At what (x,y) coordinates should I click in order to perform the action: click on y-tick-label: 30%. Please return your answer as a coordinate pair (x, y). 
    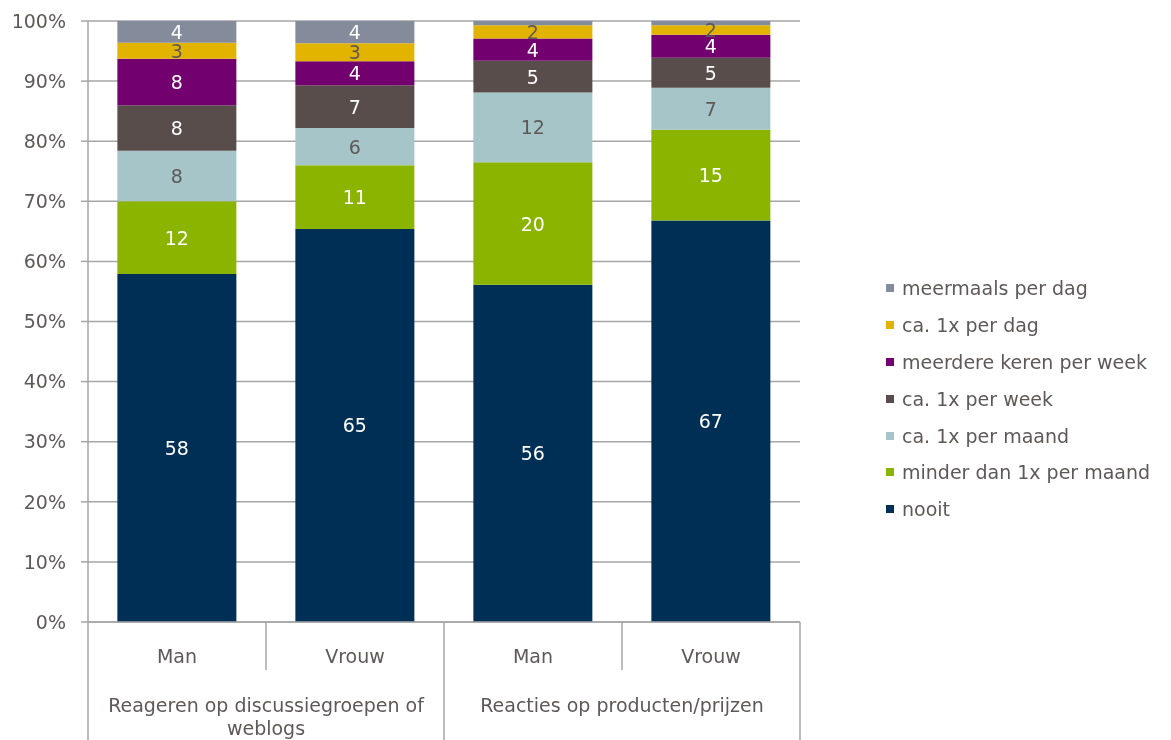
    Looking at the image, I should click on (44, 441).